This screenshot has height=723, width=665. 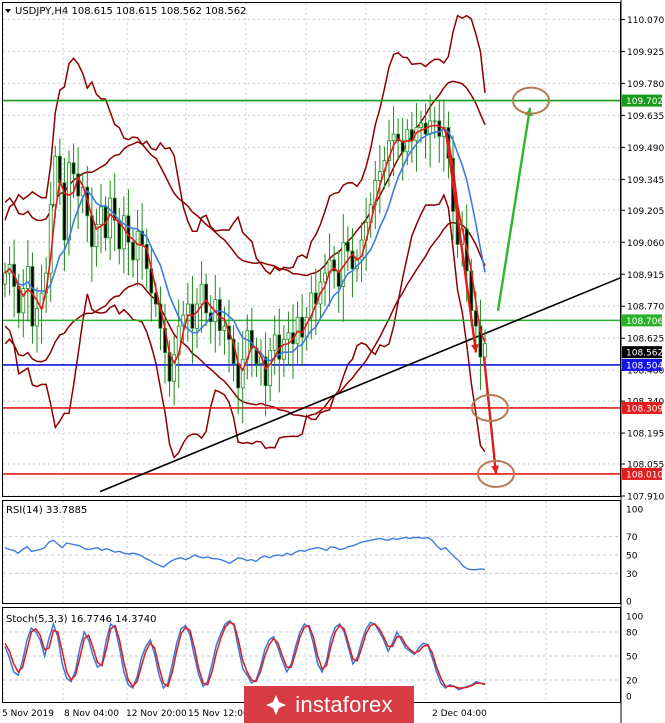 I want to click on y-tick-label: 110.070, so click(x=645, y=21).